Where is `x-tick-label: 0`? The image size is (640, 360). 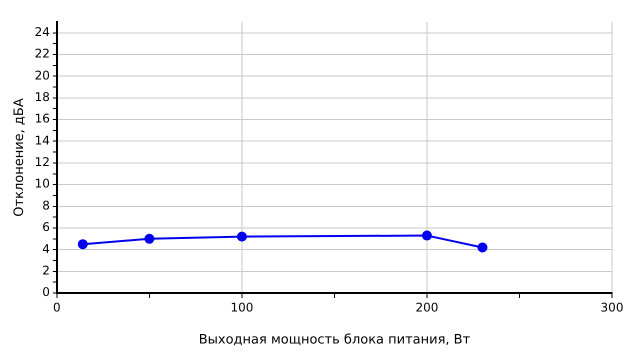 x-tick-label: 0 is located at coordinates (57, 307).